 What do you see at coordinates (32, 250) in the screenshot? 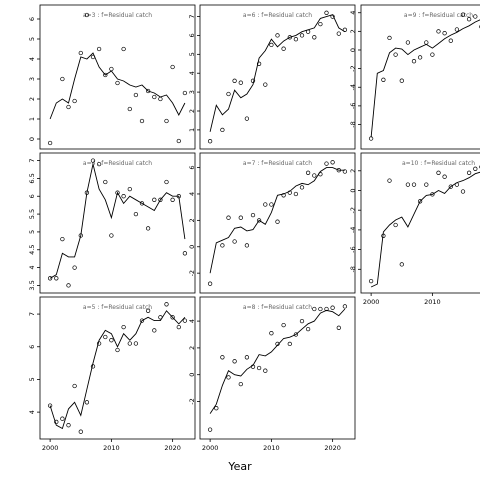
I see `y-tick-label: 4.5` at bounding box center [32, 250].